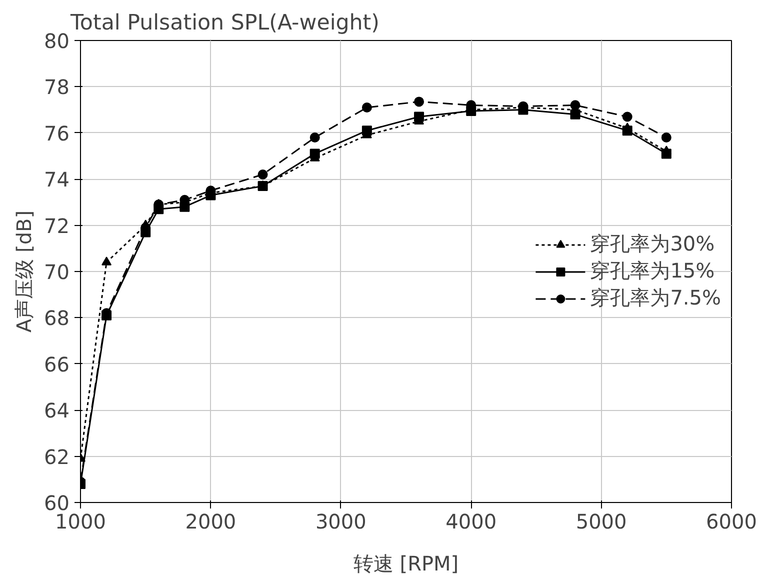 This screenshot has height=582, width=766. Describe the element at coordinates (225, 23) in the screenshot. I see `chart-title: Total Pulsation SPL(A-weight)` at that location.